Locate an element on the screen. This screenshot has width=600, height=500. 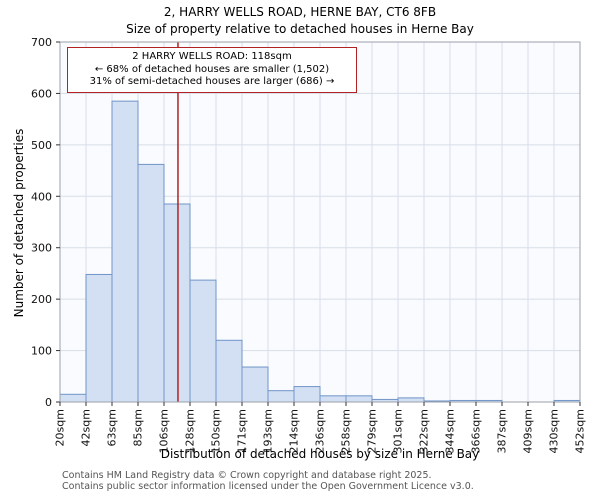
annotation-property-size: 2 HARRY WELLS ROAD: 118sqm is located at coordinates (212, 56).